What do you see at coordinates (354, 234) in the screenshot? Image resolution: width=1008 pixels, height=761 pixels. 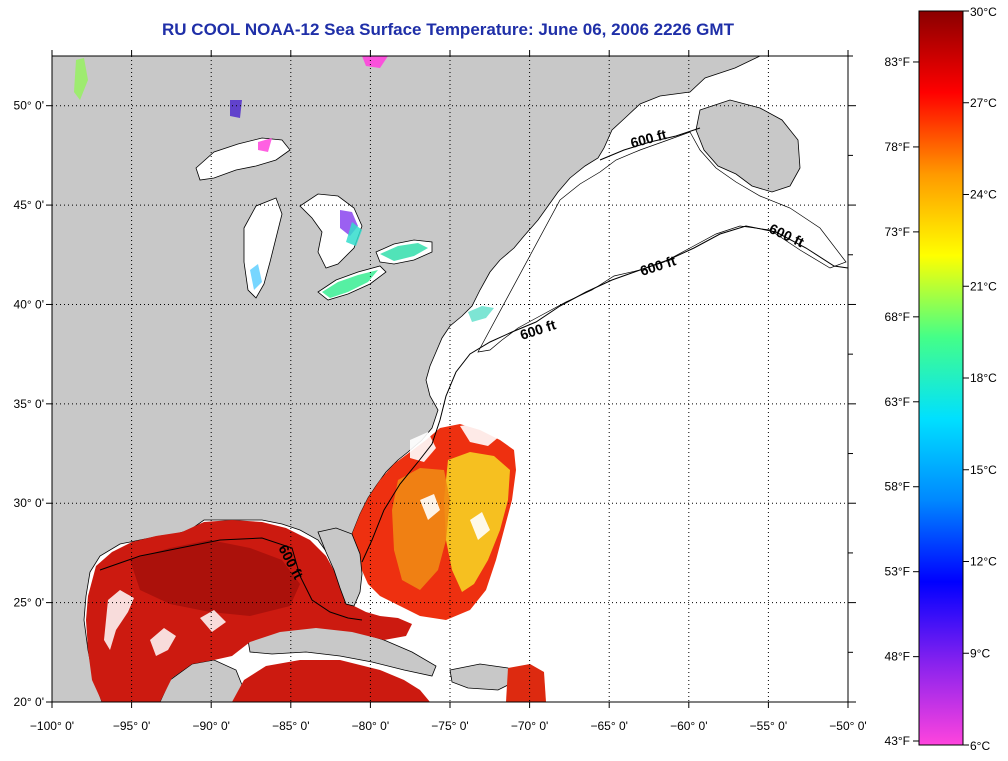 I see `sst-lake-huron` at bounding box center [354, 234].